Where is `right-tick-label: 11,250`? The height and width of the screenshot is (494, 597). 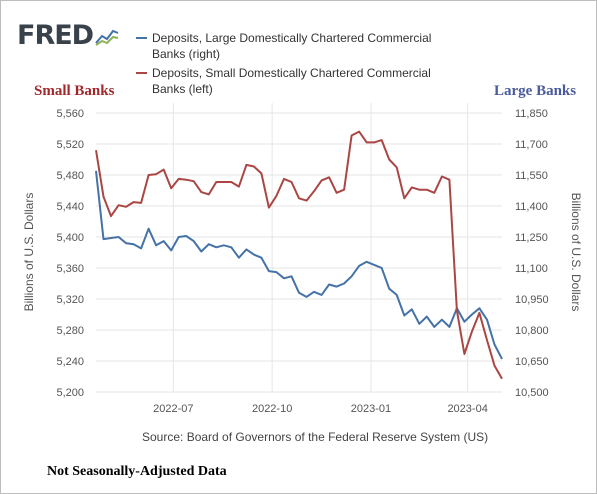
right-tick-label: 11,250 is located at coordinates (531, 238).